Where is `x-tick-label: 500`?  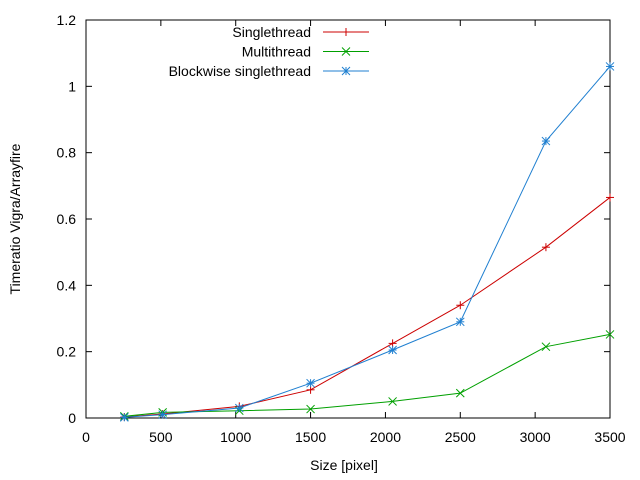 x-tick-label: 500 is located at coordinates (161, 437).